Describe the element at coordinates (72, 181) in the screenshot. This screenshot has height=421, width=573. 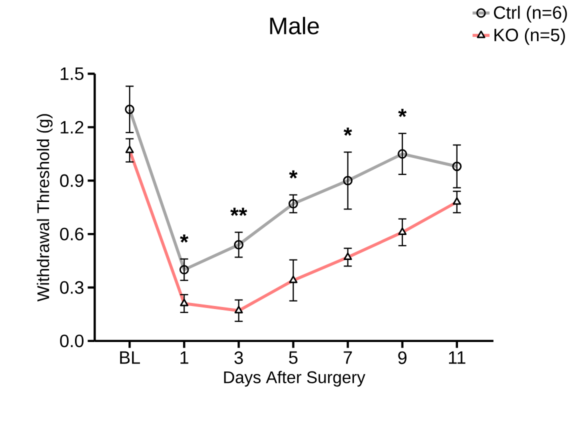
I see `y-tick-label: 0.9` at that location.